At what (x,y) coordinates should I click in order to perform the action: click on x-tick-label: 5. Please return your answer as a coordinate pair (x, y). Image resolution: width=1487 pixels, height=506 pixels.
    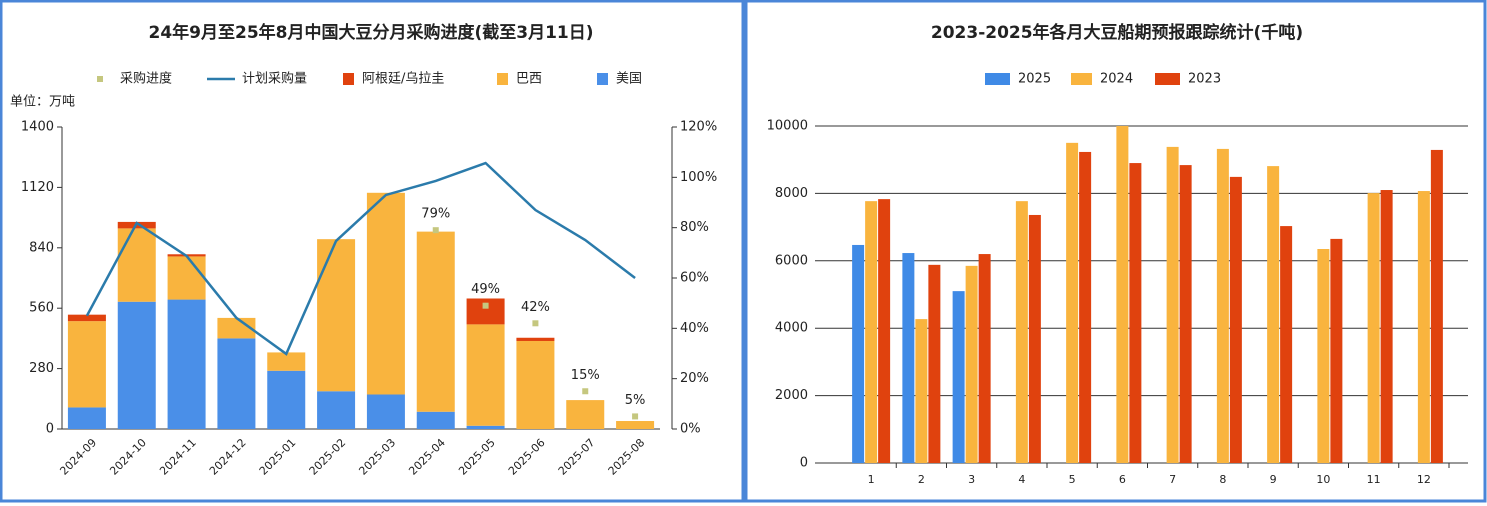
    Looking at the image, I should click on (1072, 479).